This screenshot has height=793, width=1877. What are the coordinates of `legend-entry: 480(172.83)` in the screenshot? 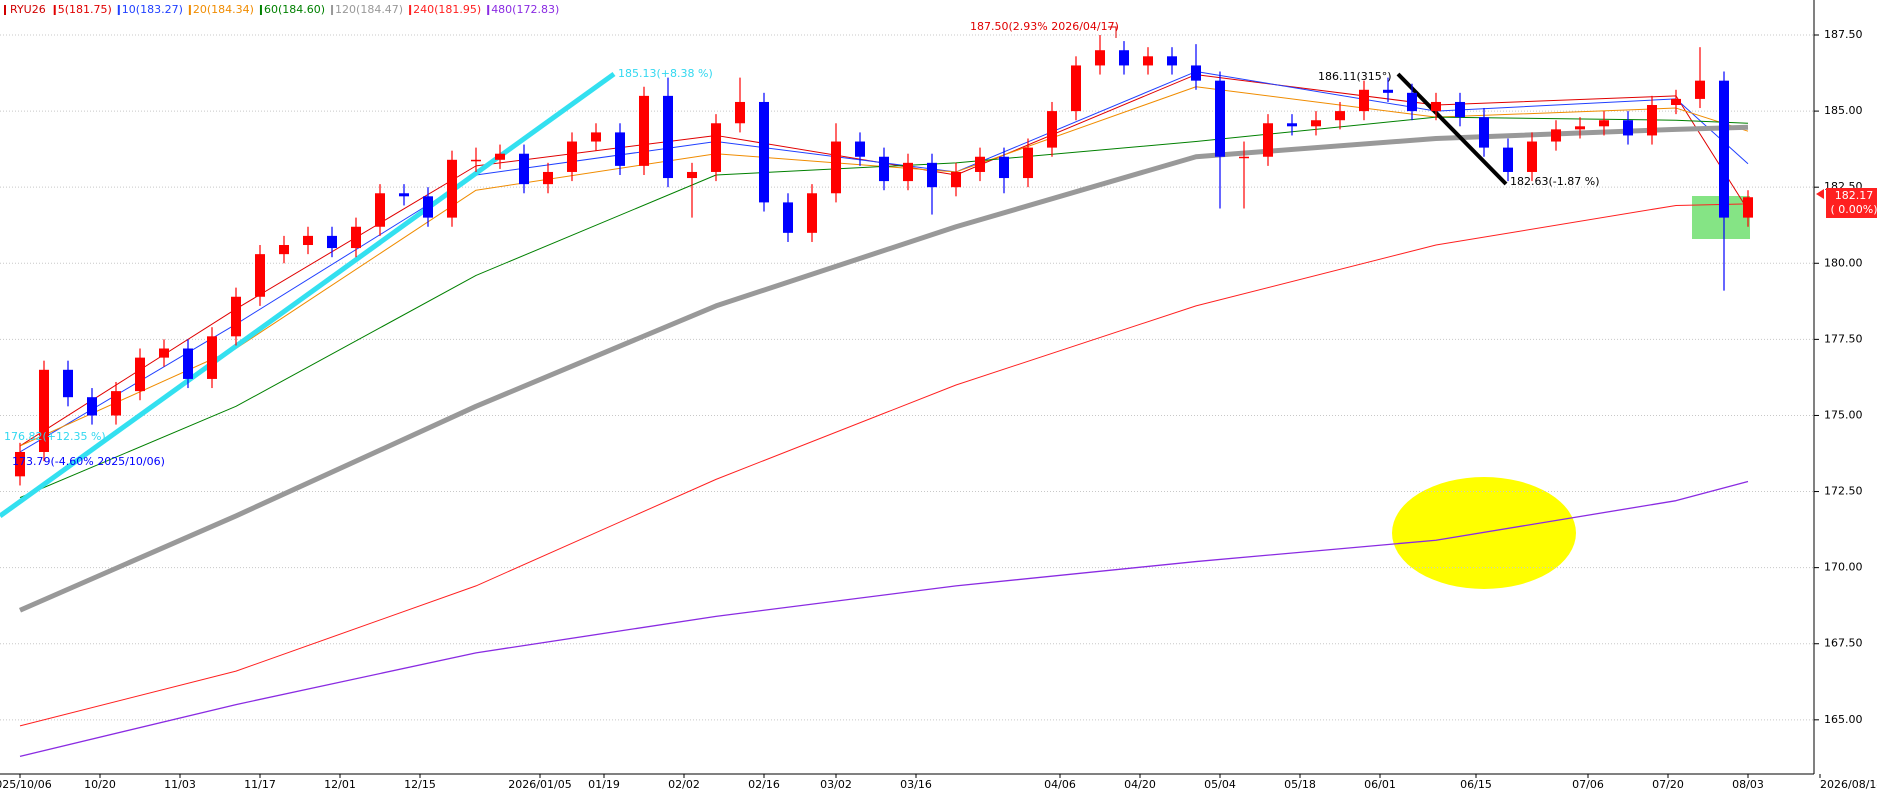 It's located at (525, 9).